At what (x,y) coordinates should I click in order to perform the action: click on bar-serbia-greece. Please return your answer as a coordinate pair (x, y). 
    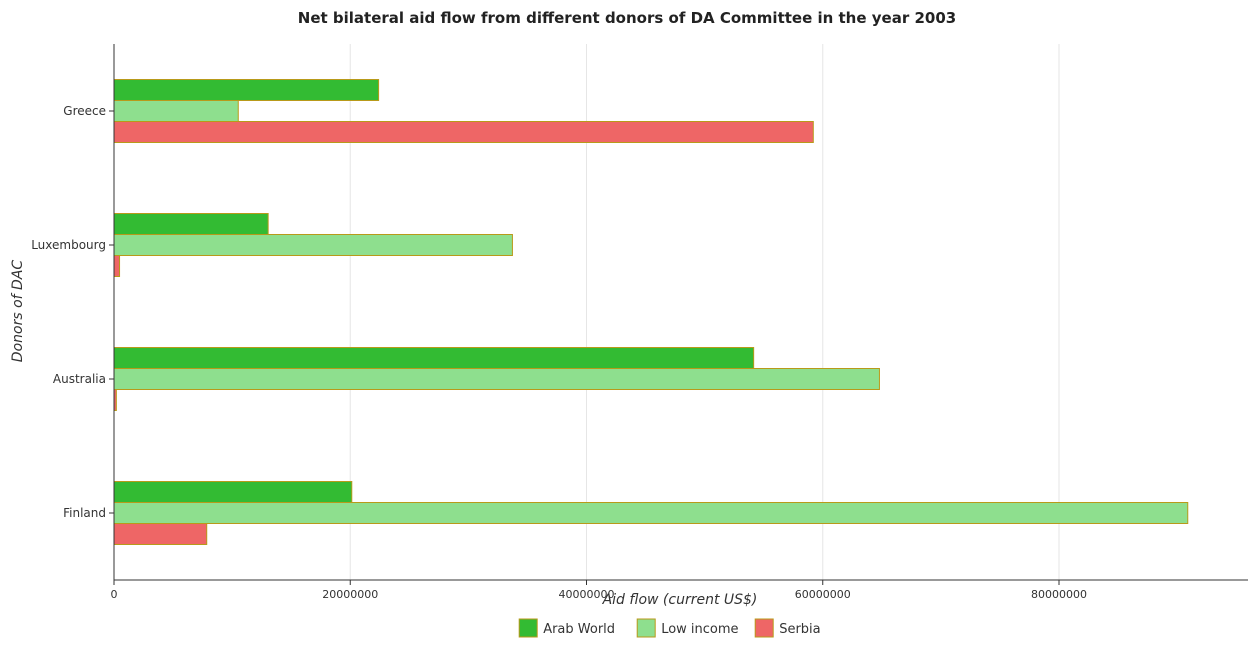
    Looking at the image, I should click on (463, 132).